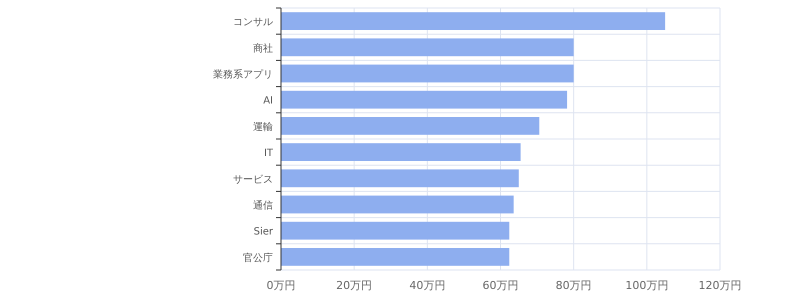  Describe the element at coordinates (720, 285) in the screenshot. I see `x-tick-label: 120万円` at that location.